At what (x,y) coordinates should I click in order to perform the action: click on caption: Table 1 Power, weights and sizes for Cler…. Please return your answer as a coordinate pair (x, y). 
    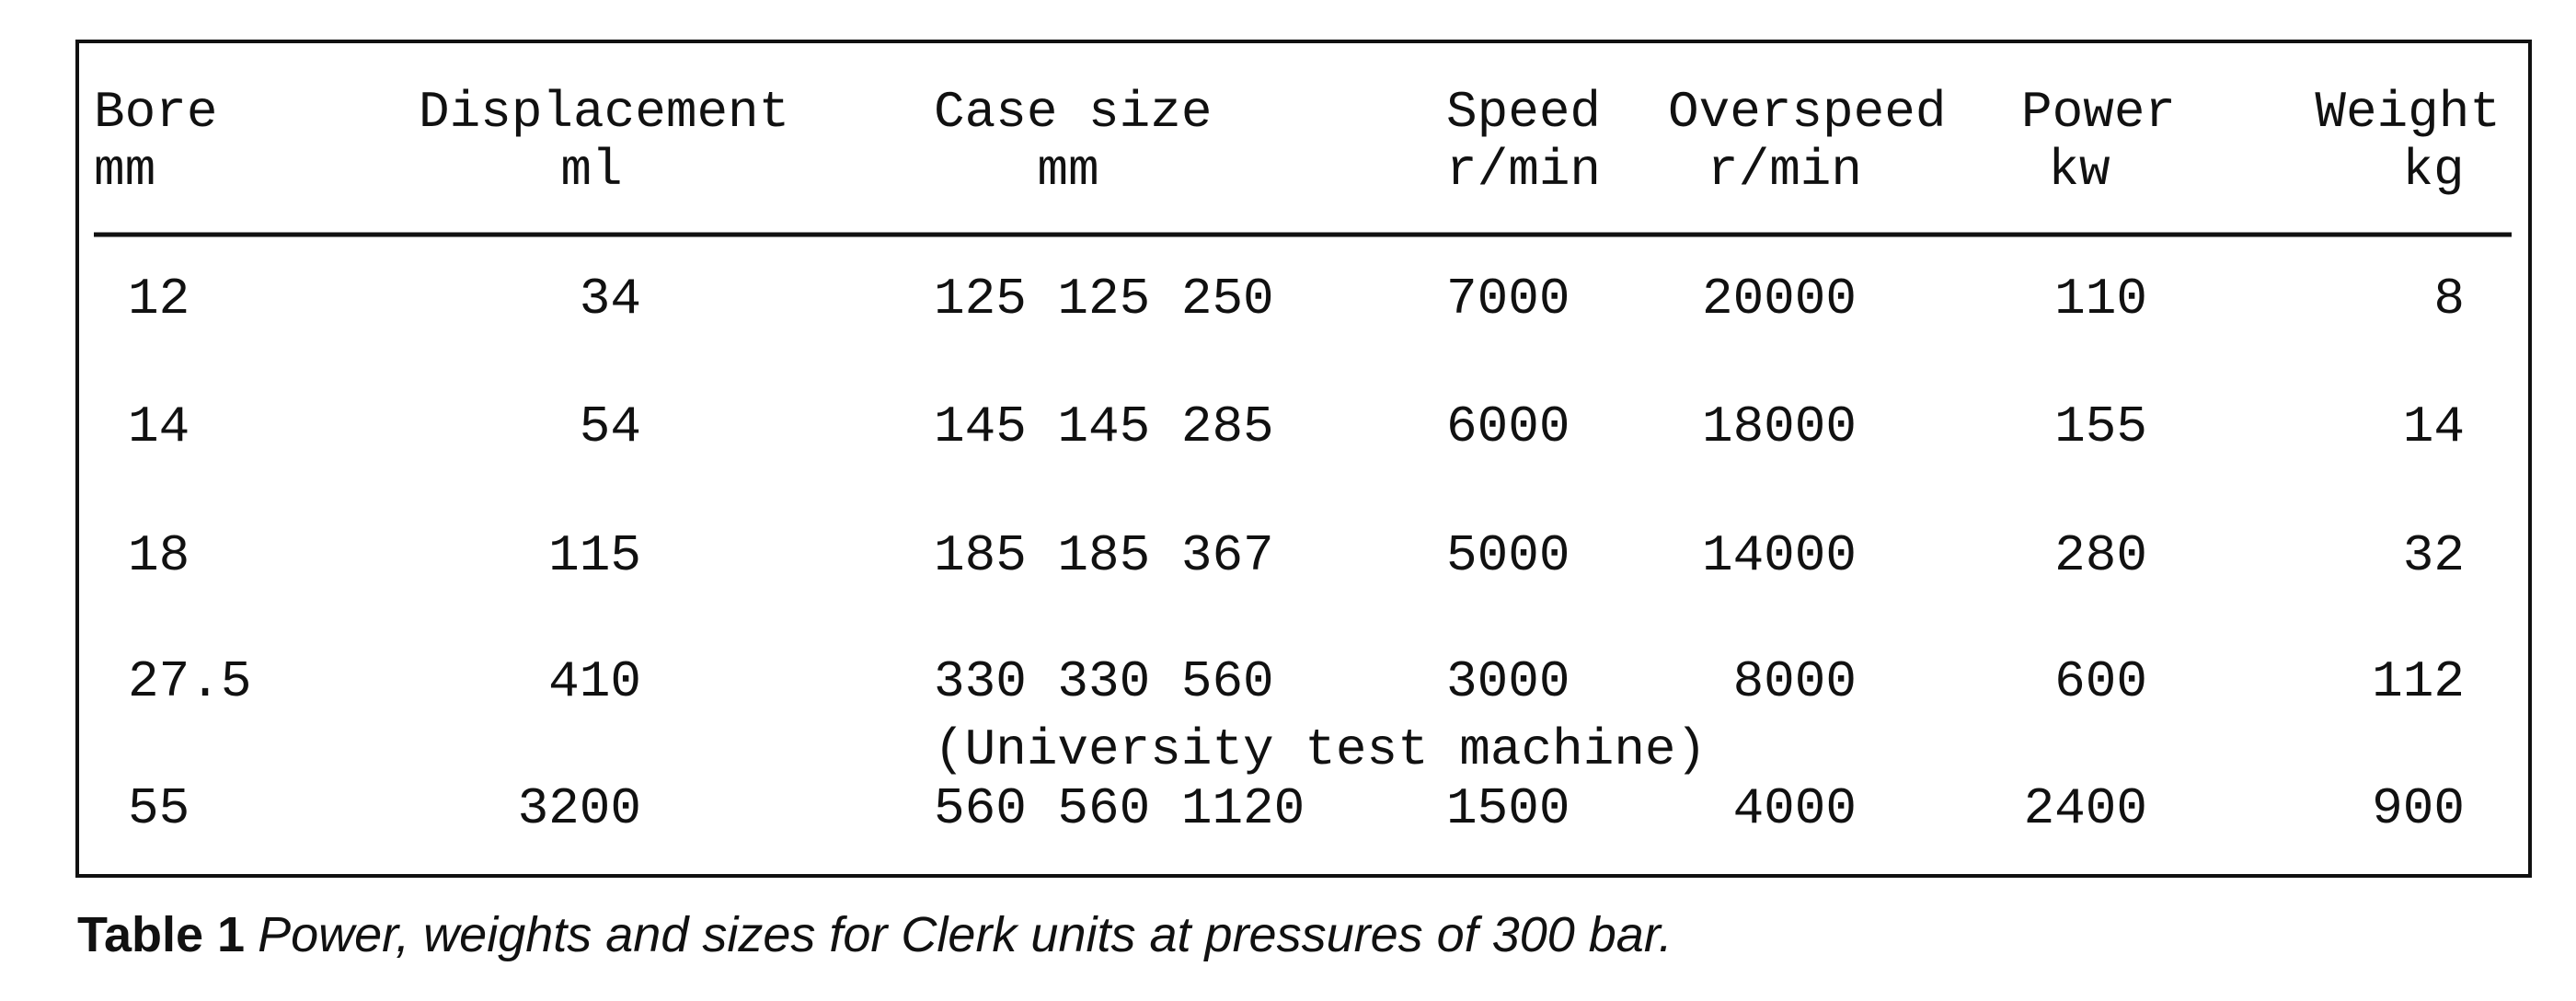
    Looking at the image, I should click on (875, 935).